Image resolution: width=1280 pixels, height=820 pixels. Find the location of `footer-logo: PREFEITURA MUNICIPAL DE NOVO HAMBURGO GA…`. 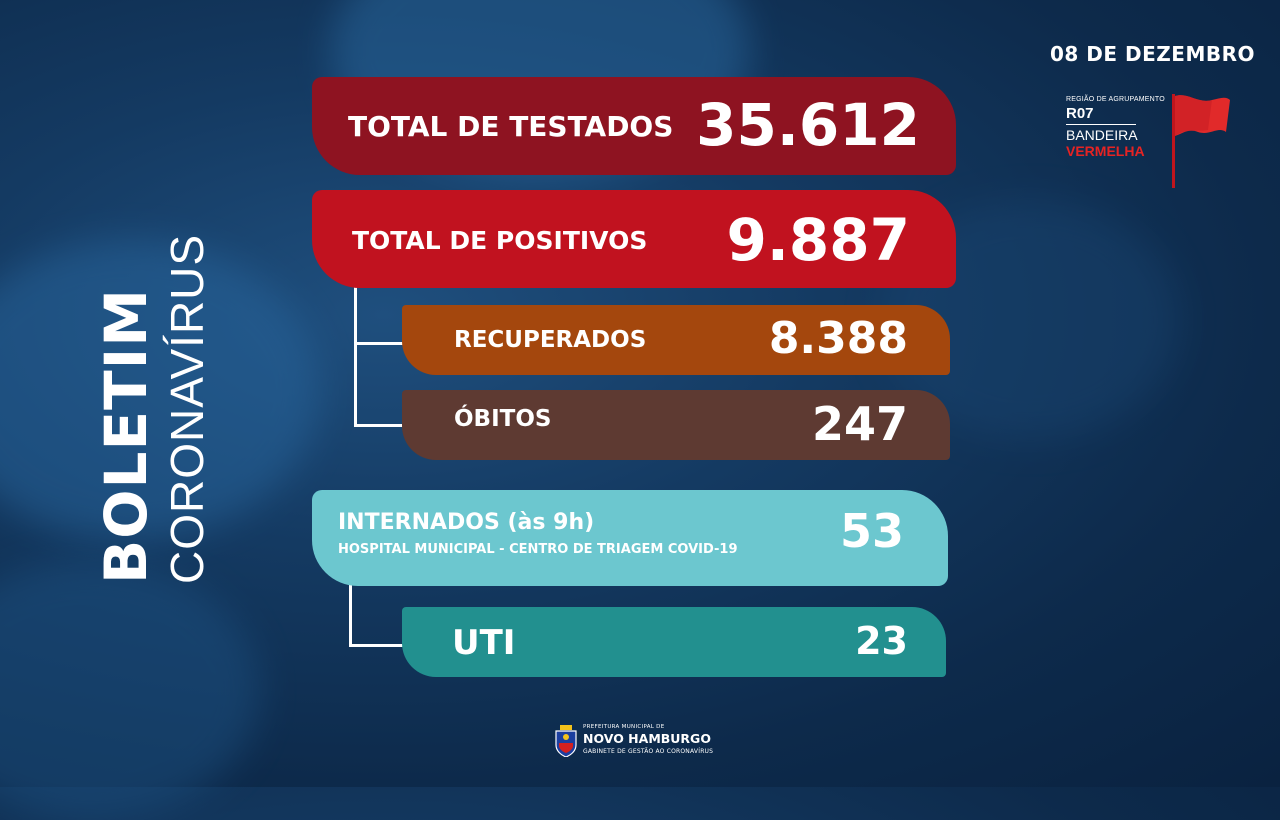

footer-logo: PREFEITURA MUNICIPAL DE NOVO HAMBURGO GA… is located at coordinates (645, 742).